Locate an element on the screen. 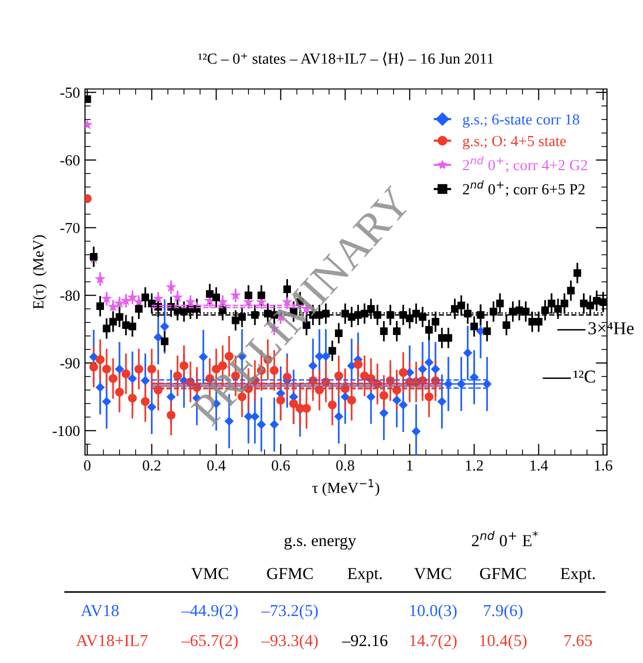  x-tick-label: 1 is located at coordinates (410, 465).